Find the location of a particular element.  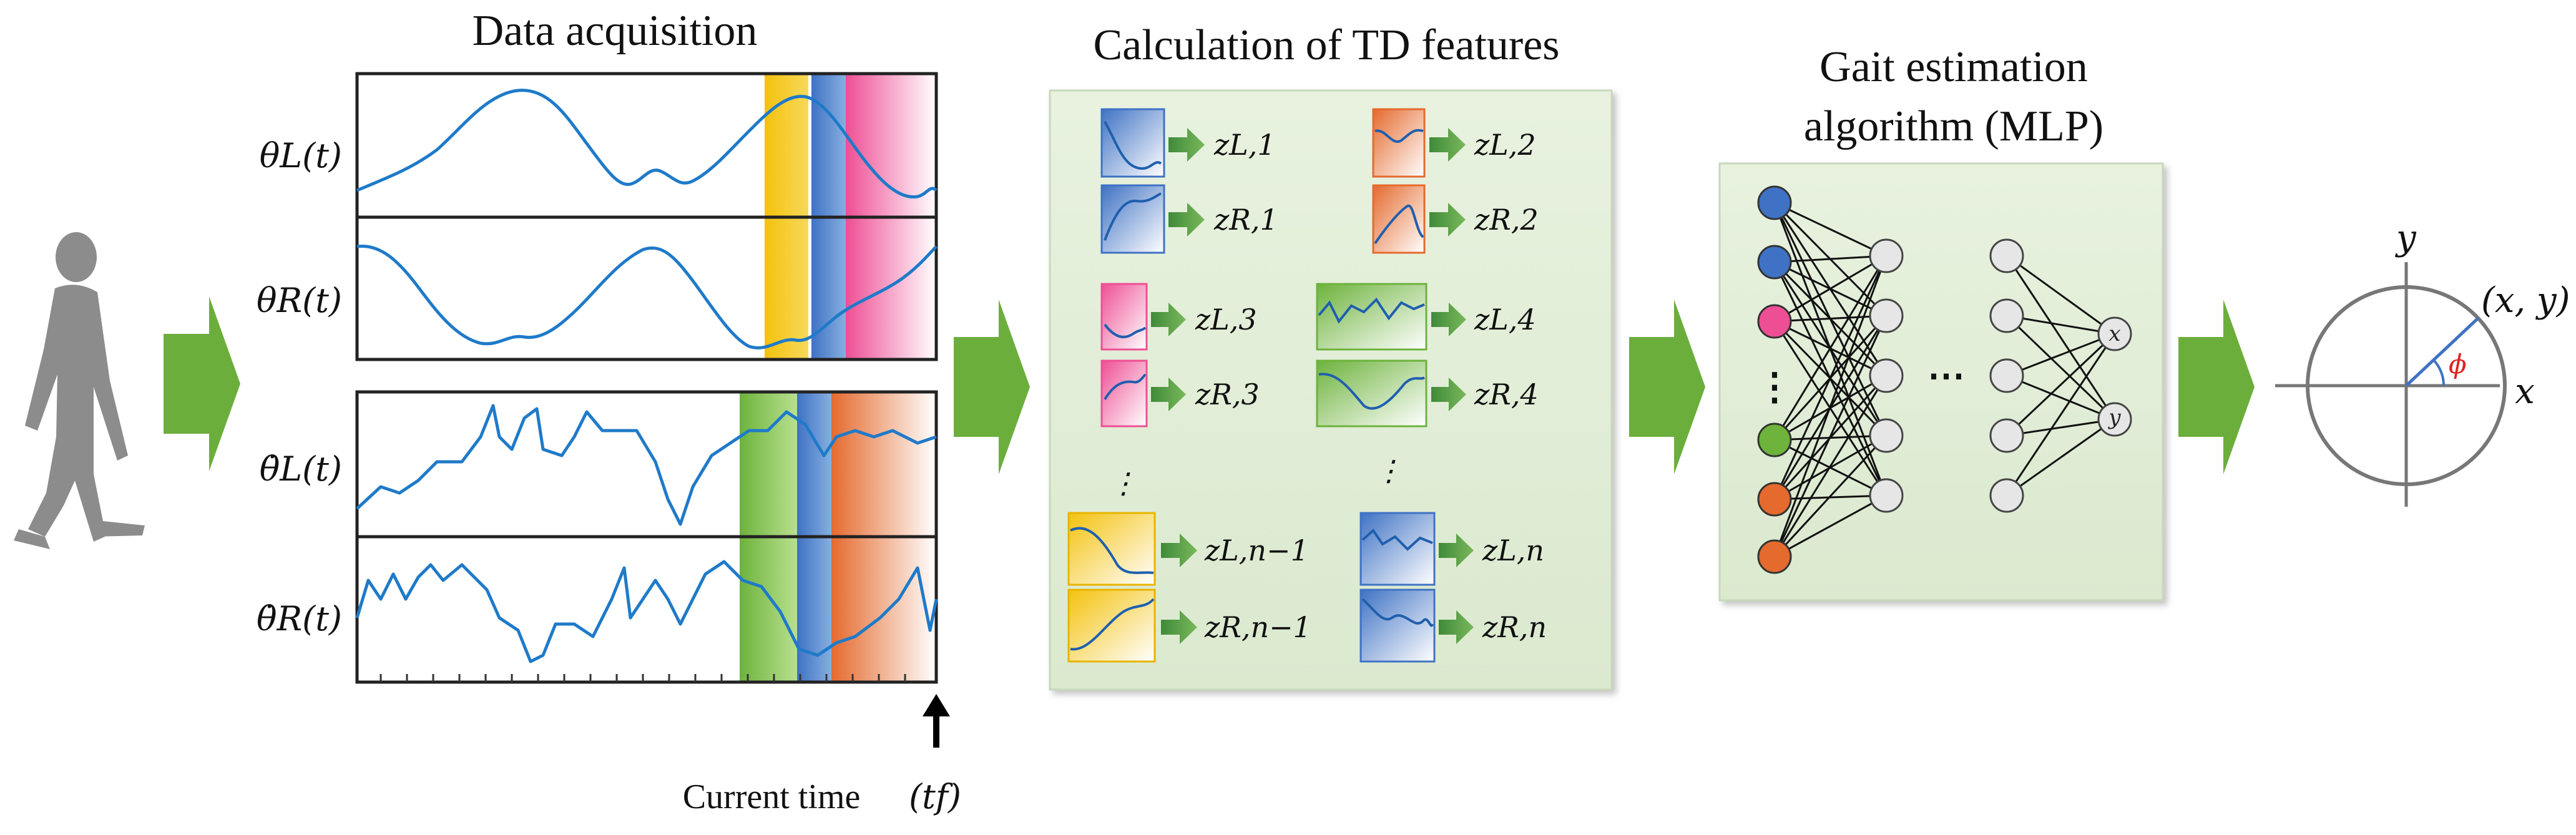

feature-label-zrn1: zR,n−1 is located at coordinates (1257, 627).